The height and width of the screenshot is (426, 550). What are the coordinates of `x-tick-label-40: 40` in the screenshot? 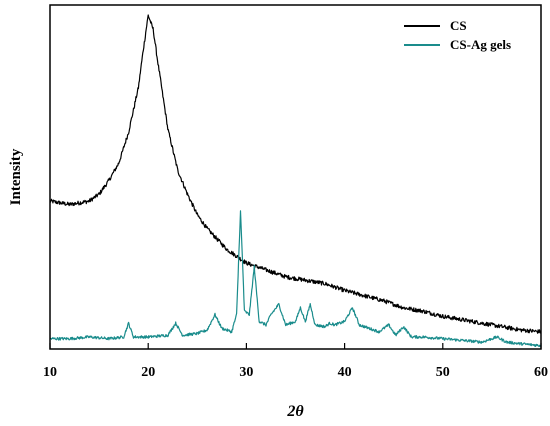 It's located at (345, 372).